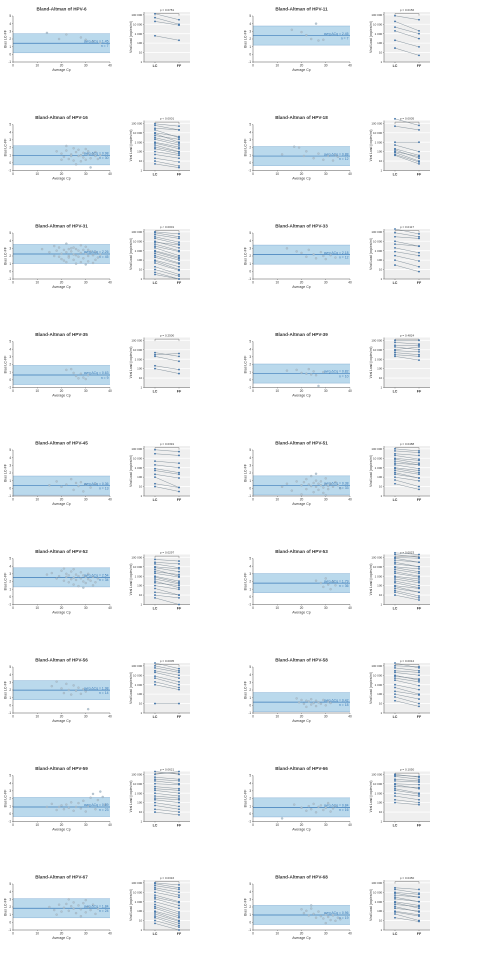  I want to click on ba-x-tick-label: 20, so click(302, 608).